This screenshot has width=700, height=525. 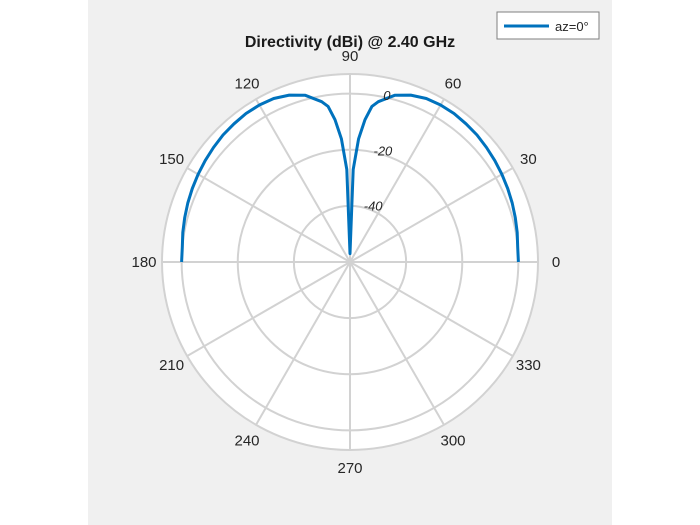 What do you see at coordinates (246, 440) in the screenshot?
I see `angle-tick-label-240: 240` at bounding box center [246, 440].